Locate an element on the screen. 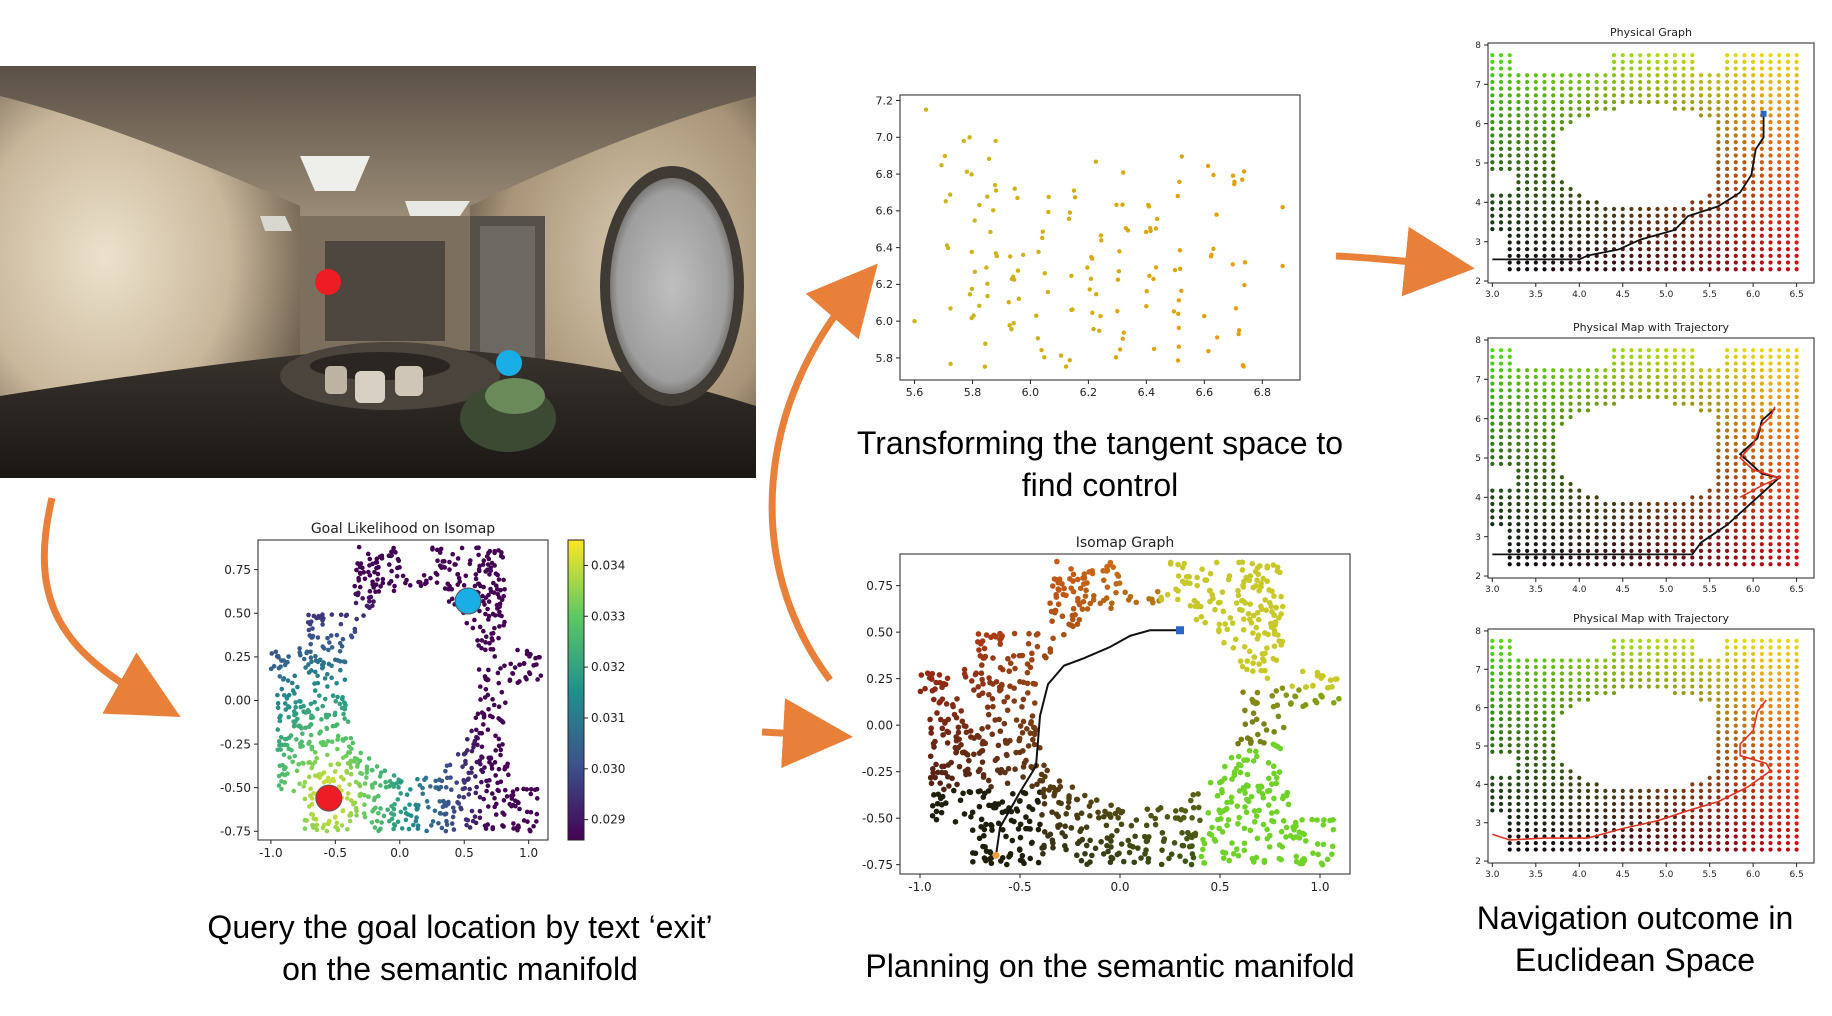 This screenshot has width=1832, height=1016. physical_map_trajectory_1-x-tick-label: 6.0 is located at coordinates (1753, 590).